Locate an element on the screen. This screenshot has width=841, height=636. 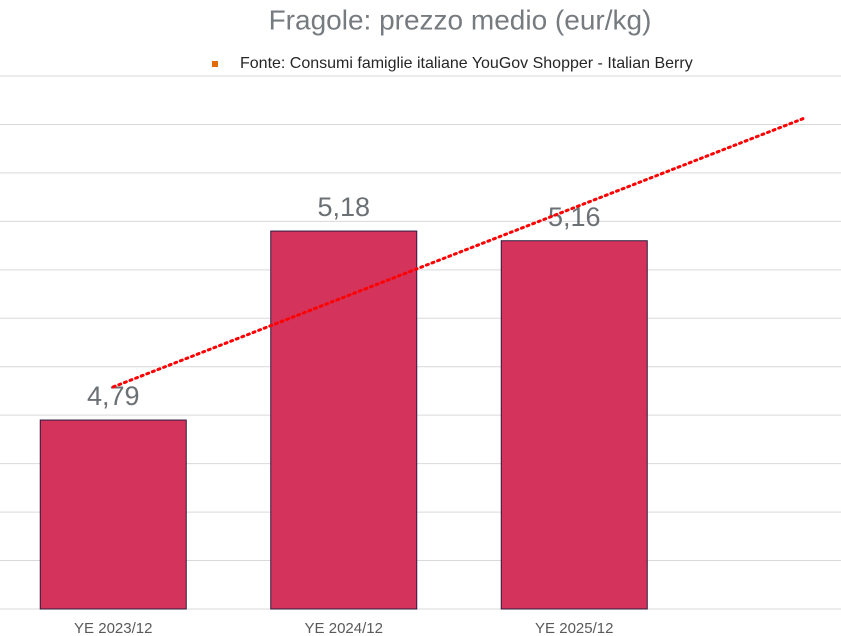
chart-title: Fragole: prezzo medio (eur/kg) is located at coordinates (460, 19).